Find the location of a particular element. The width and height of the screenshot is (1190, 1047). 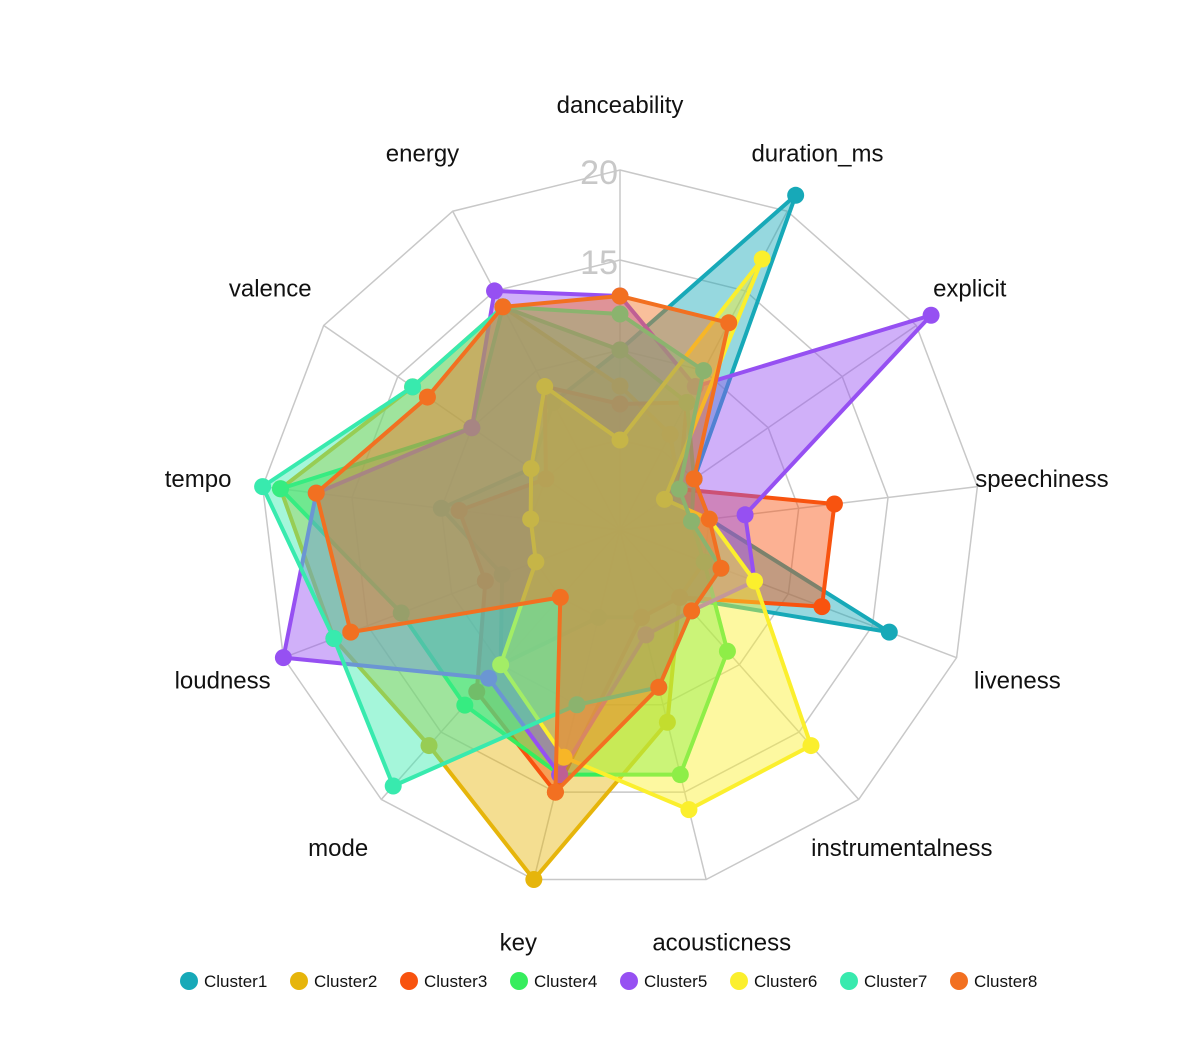

axis-label: duration_ms is located at coordinates (817, 154).